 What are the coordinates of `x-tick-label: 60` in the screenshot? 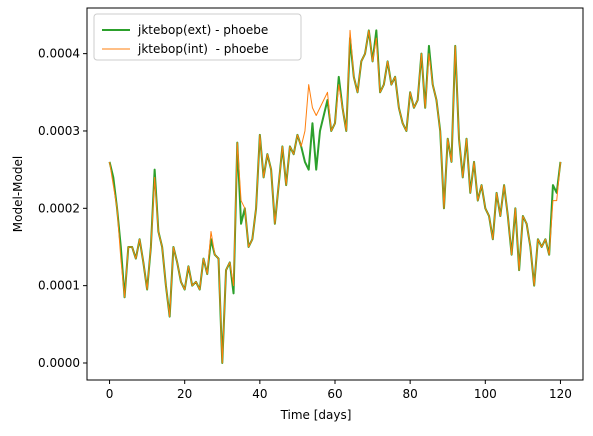 It's located at (334, 394).